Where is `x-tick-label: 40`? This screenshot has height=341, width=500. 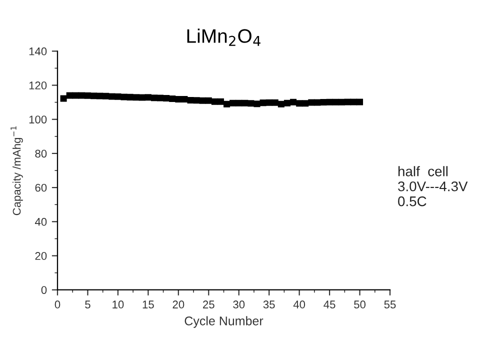 x-tick-label: 40 is located at coordinates (299, 304).